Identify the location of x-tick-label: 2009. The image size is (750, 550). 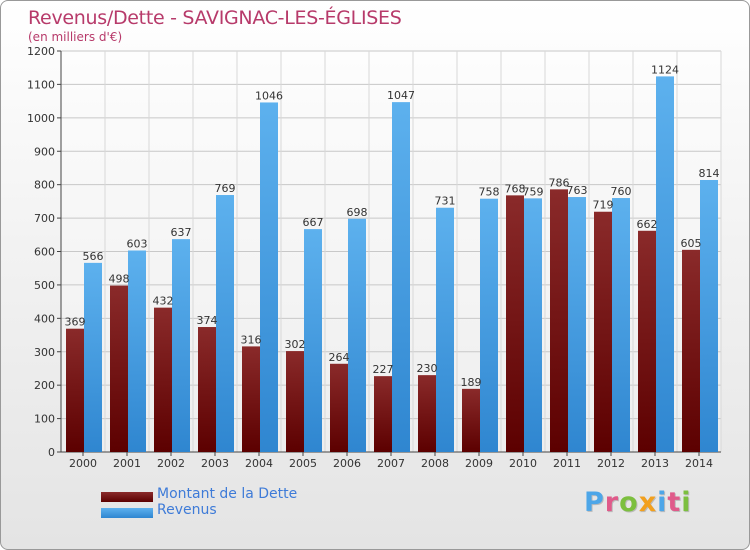
(479, 463).